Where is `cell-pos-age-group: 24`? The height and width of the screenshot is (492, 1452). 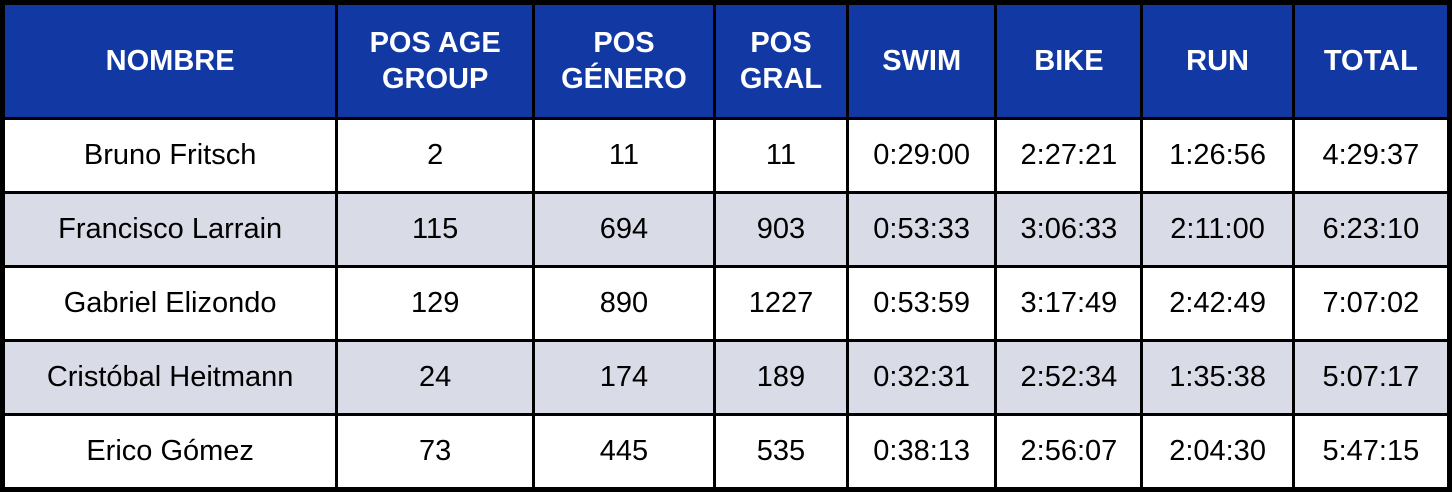 cell-pos-age-group: 24 is located at coordinates (435, 377).